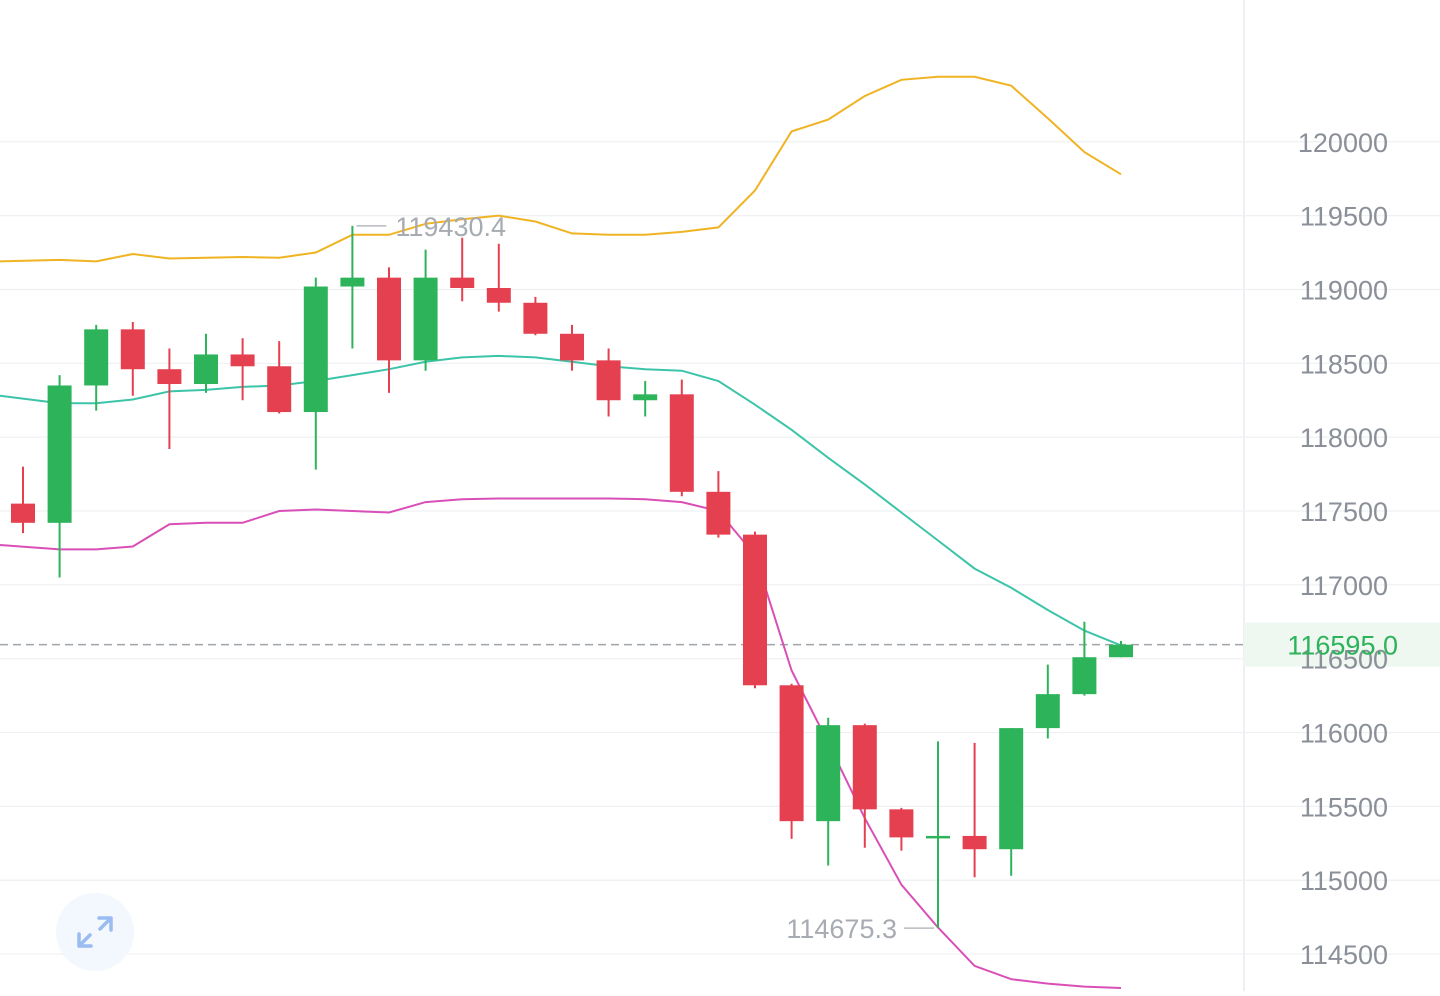  What do you see at coordinates (1344, 881) in the screenshot?
I see `y-tick-label: 115000` at bounding box center [1344, 881].